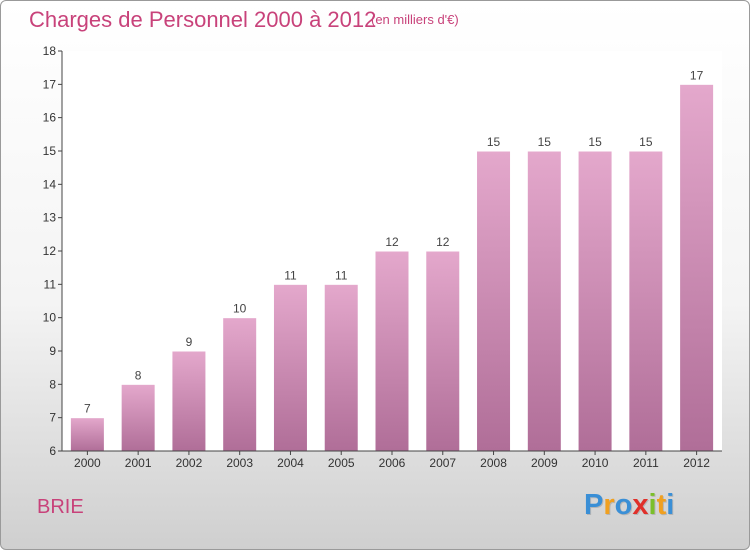  Describe the element at coordinates (50, 118) in the screenshot. I see `y-tick-label: 16` at that location.